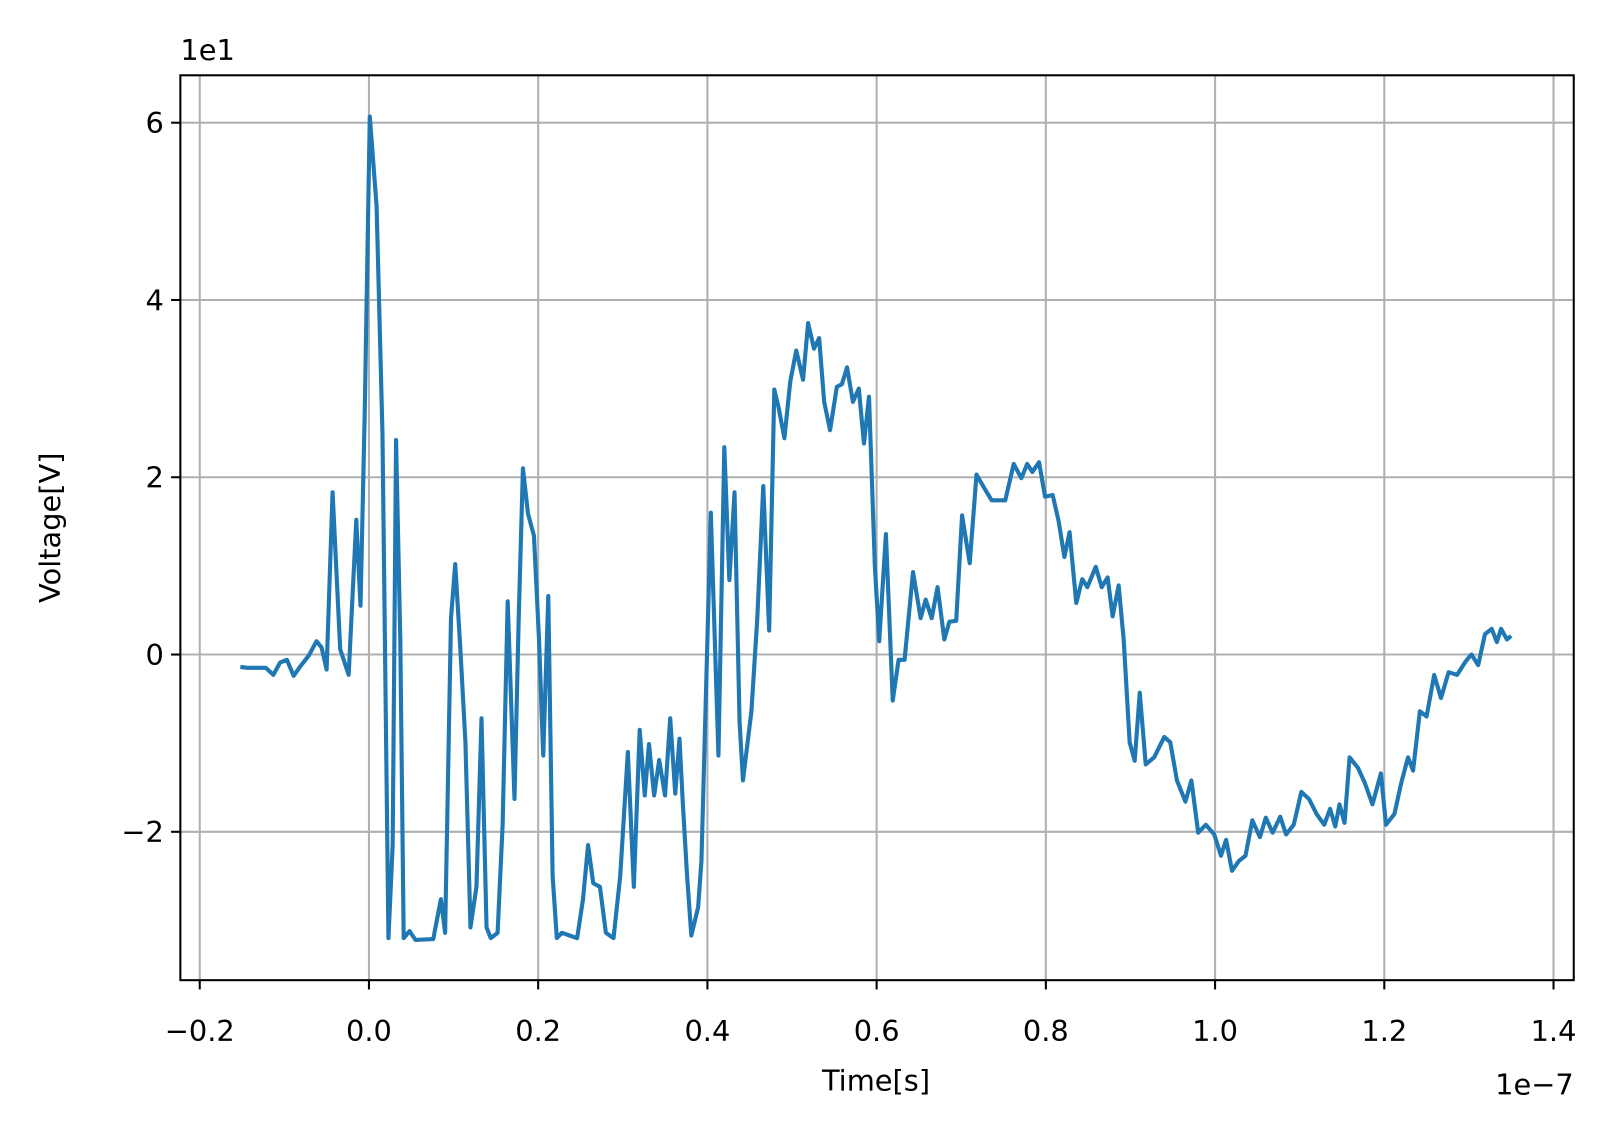  What do you see at coordinates (707, 1031) in the screenshot?
I see `x-tick-label: 0.4` at bounding box center [707, 1031].